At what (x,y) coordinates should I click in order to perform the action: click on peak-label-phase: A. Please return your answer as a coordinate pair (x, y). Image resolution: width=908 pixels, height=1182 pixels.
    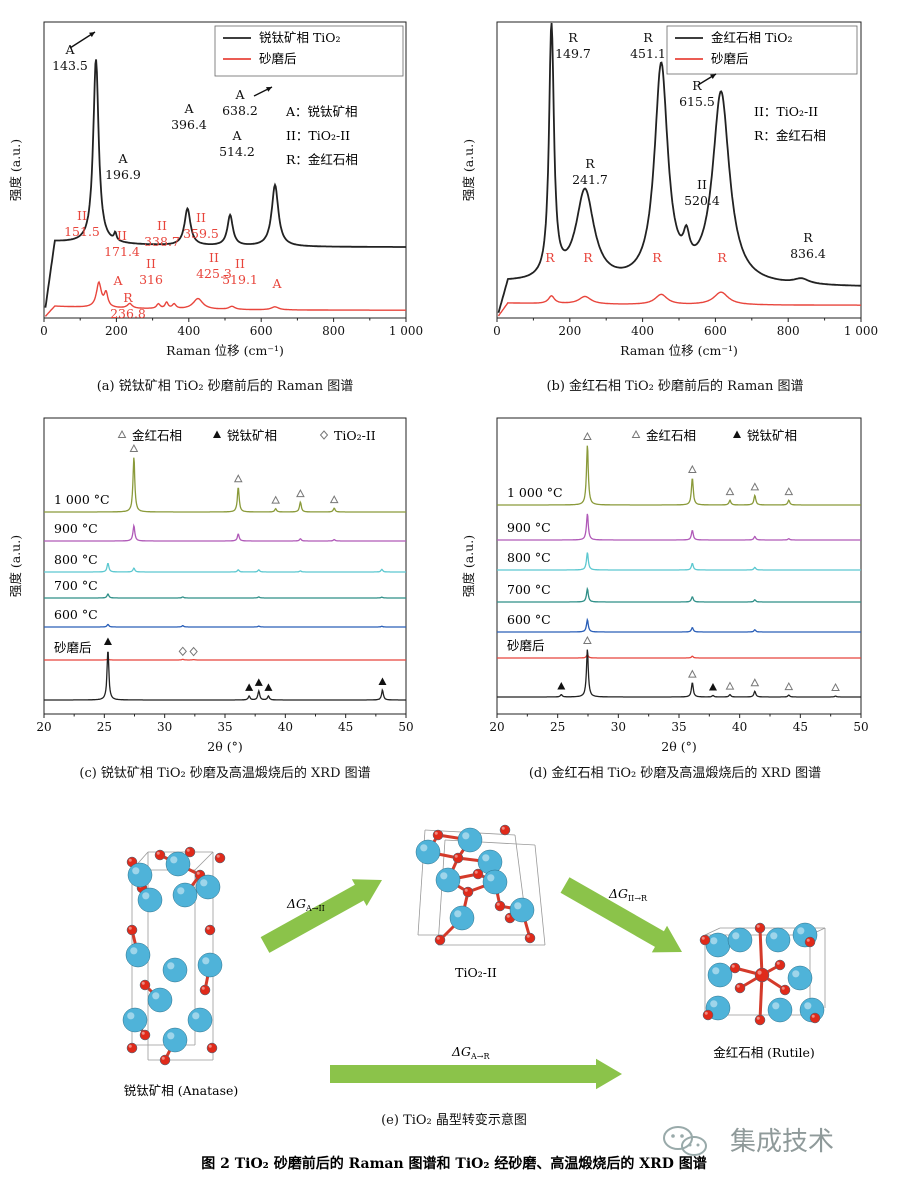
    Looking at the image, I should click on (122, 158).